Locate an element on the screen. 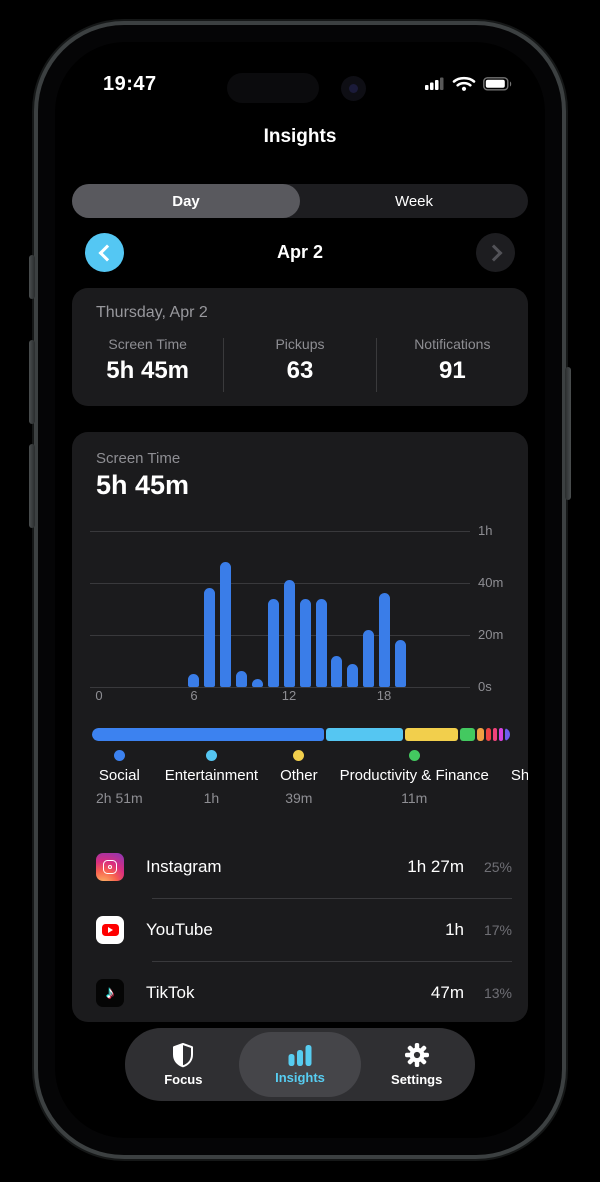 The width and height of the screenshot is (600, 1182). segment-week: Week is located at coordinates (414, 201).